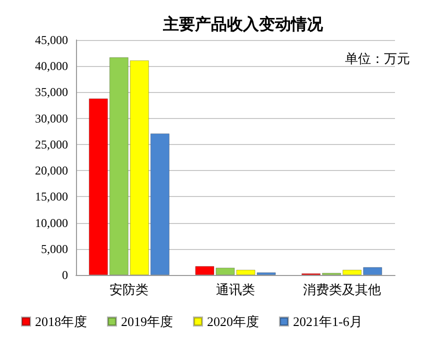 The image size is (428, 349). Describe the element at coordinates (51, 66) in the screenshot. I see `y-tick-label: 40,000` at that location.